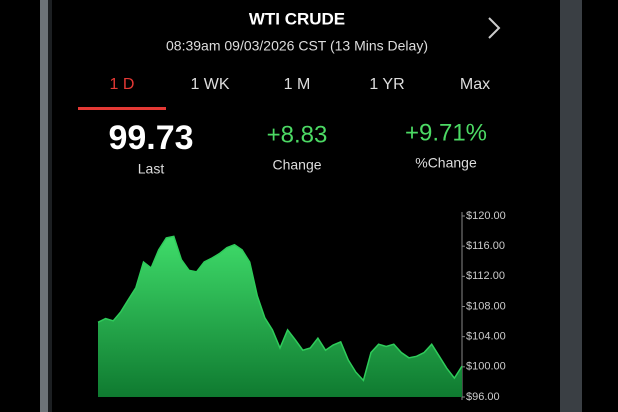  What do you see at coordinates (486, 367) in the screenshot?
I see `y-tick-label: $100.00` at bounding box center [486, 367].